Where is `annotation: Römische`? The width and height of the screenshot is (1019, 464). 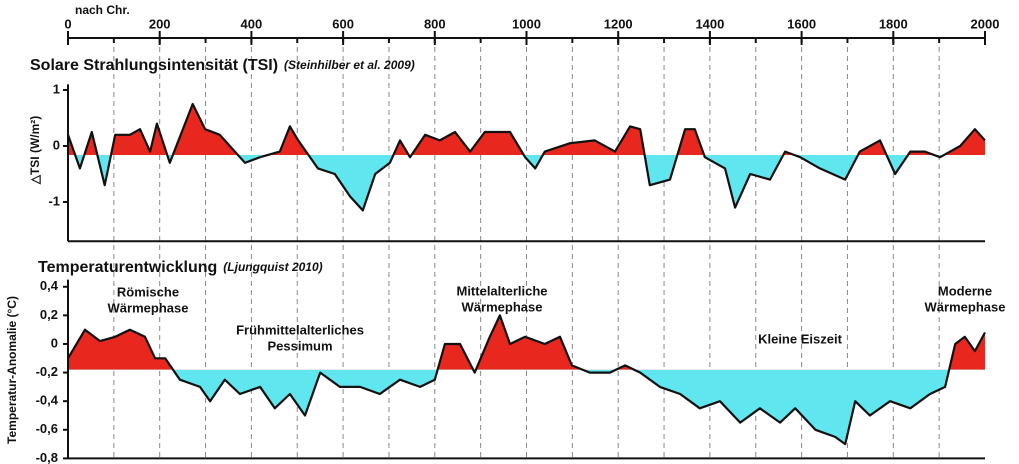
annotation: Römische is located at coordinates (148, 291).